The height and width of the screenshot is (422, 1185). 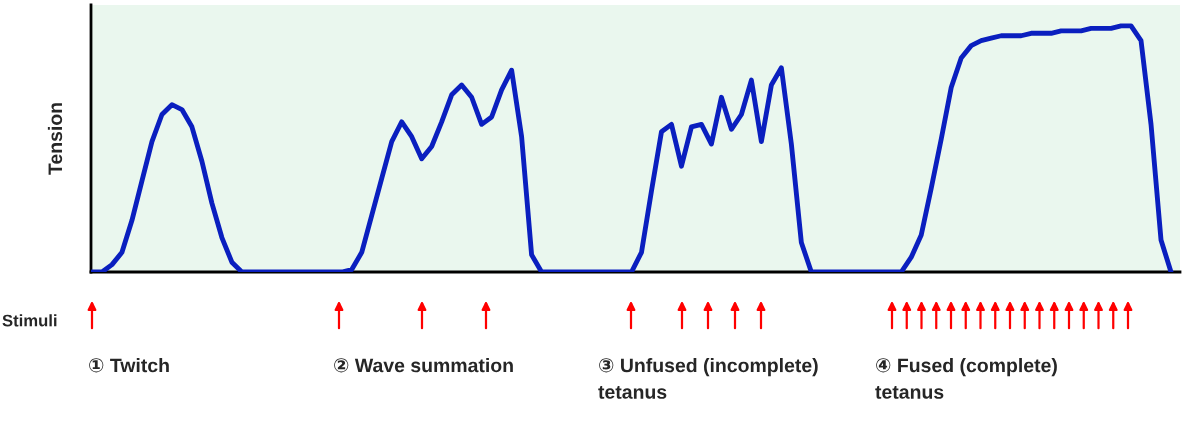 What do you see at coordinates (55, 139) in the screenshot?
I see `y-axis-title: Tension` at bounding box center [55, 139].